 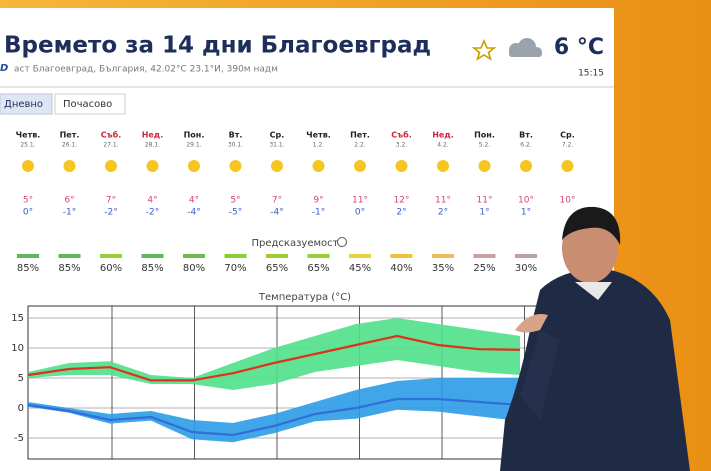 What do you see at coordinates (69, 201) in the screenshot?
I see `max-temp: 6°` at bounding box center [69, 201].